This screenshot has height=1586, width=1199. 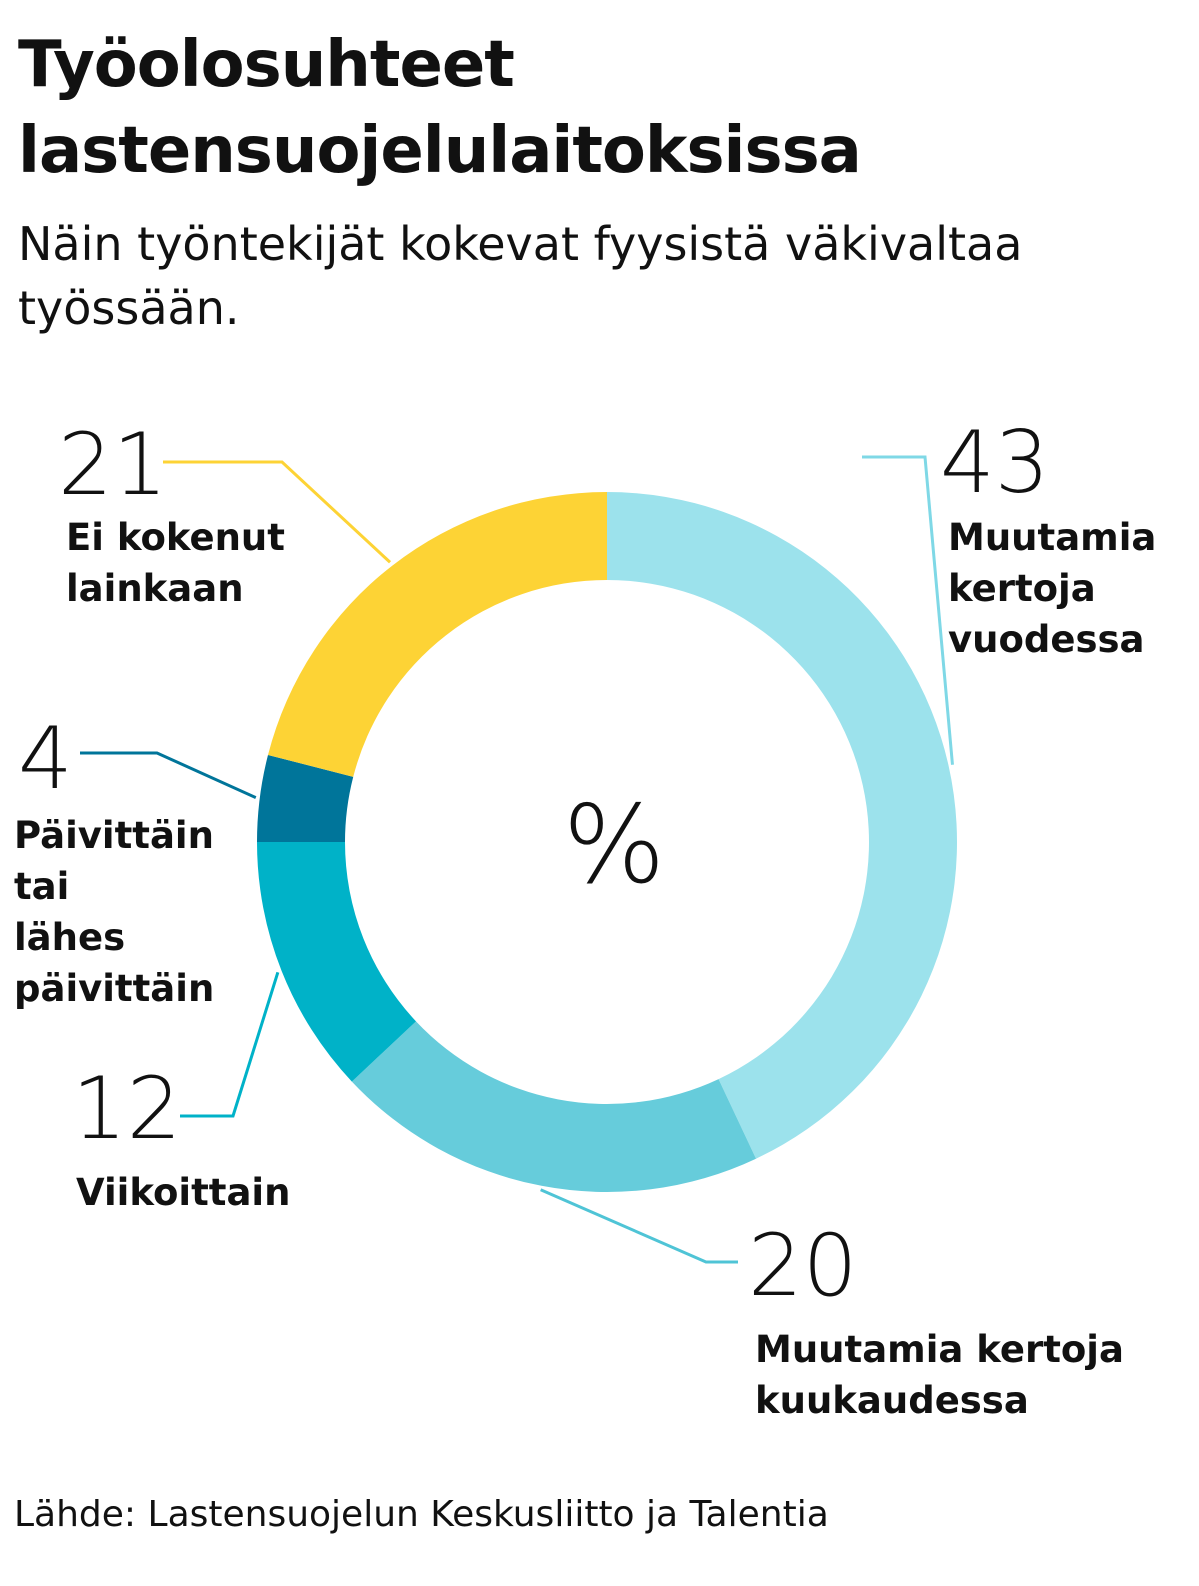 I want to click on leader-line-muutamia-kertoja-kuukaudessa, so click(x=639, y=1226).